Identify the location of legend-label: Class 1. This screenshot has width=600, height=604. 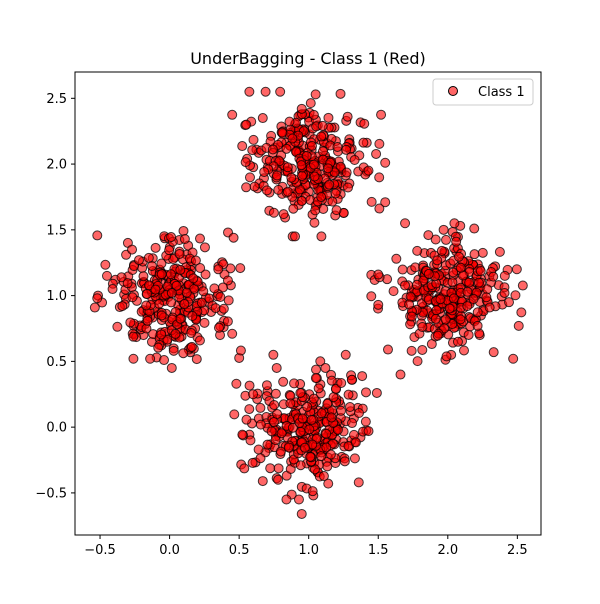
(501, 92).